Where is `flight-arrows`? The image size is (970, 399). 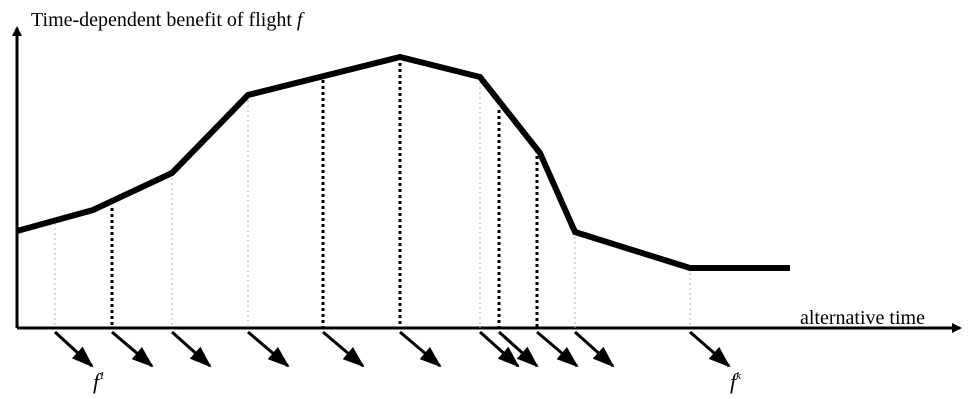 flight-arrows is located at coordinates (392, 349).